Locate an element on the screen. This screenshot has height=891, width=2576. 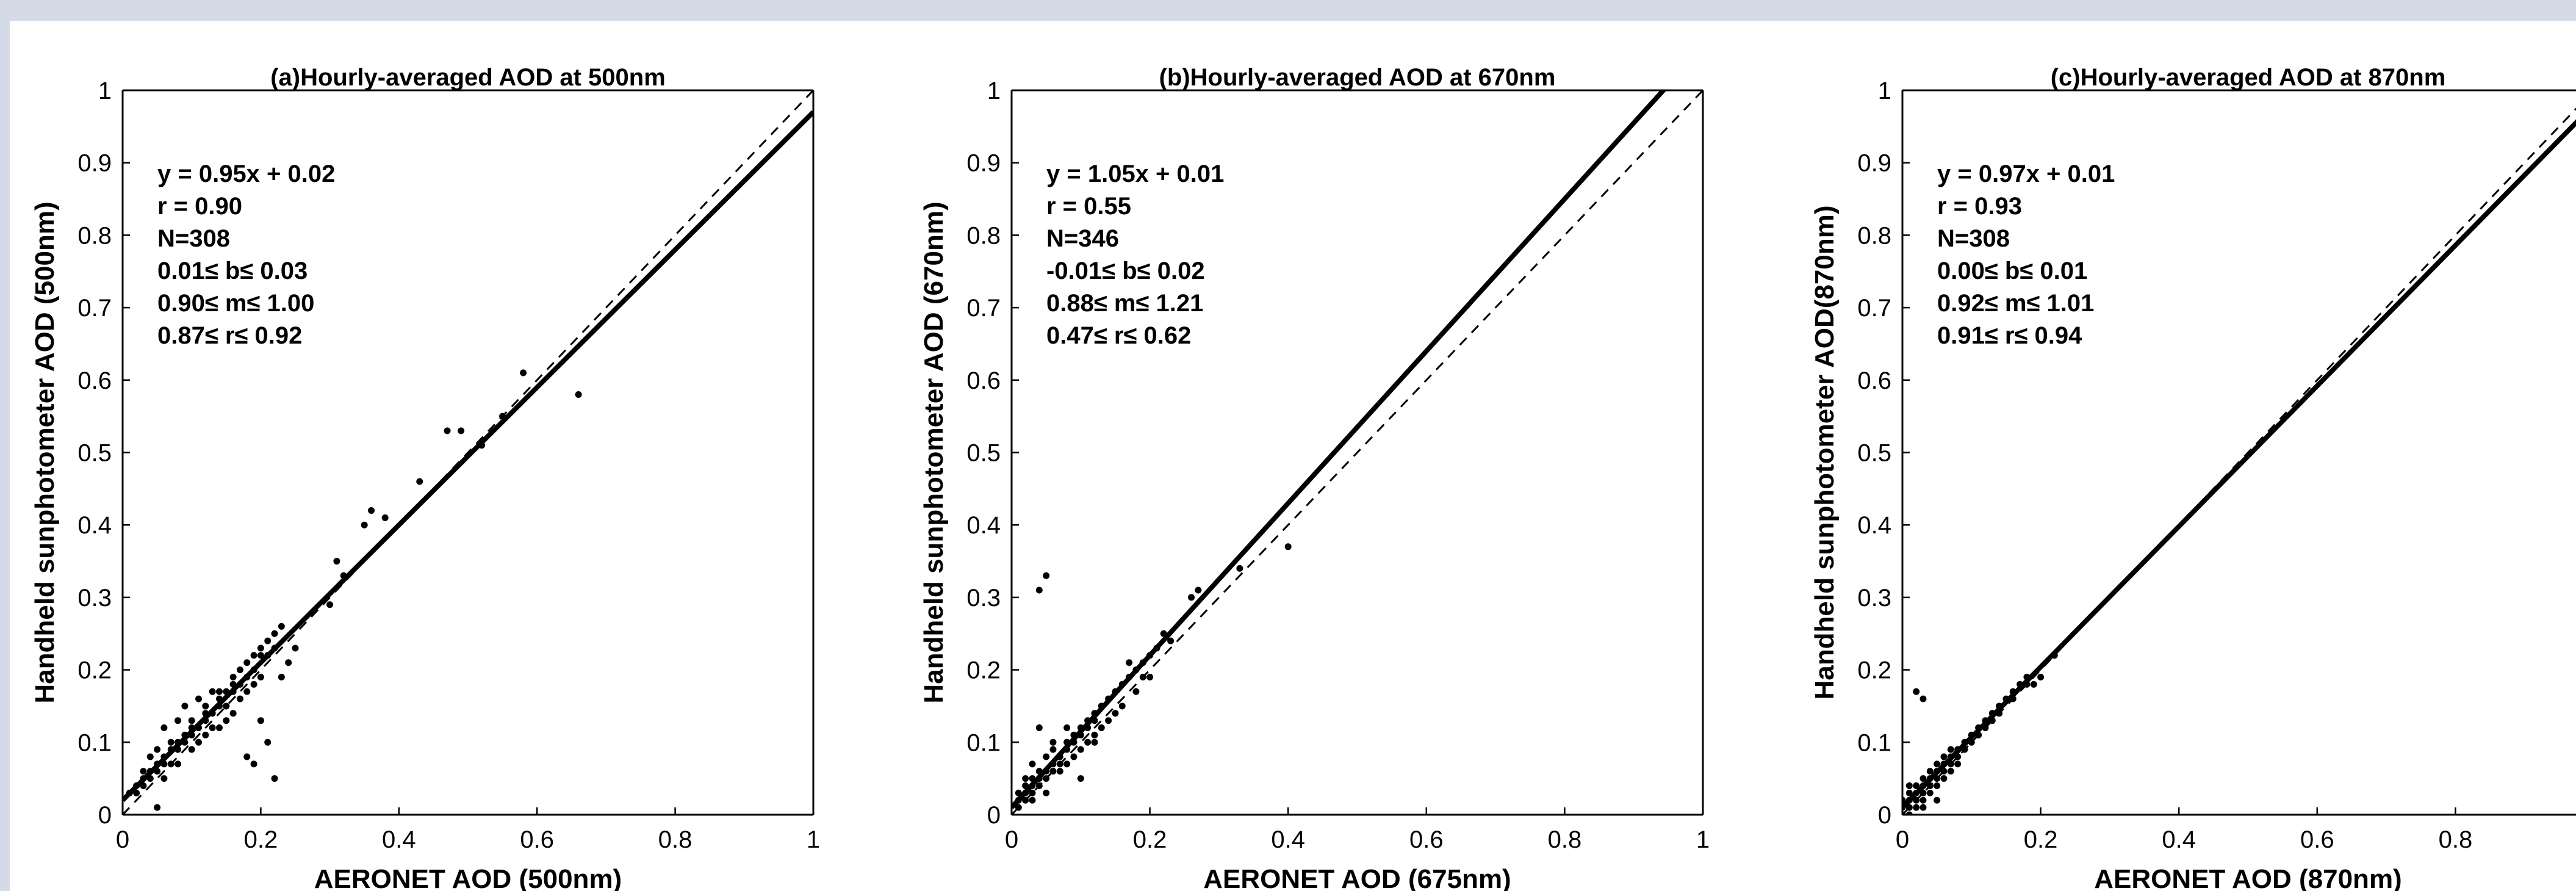
stats-annotation: N=308 is located at coordinates (1973, 239).